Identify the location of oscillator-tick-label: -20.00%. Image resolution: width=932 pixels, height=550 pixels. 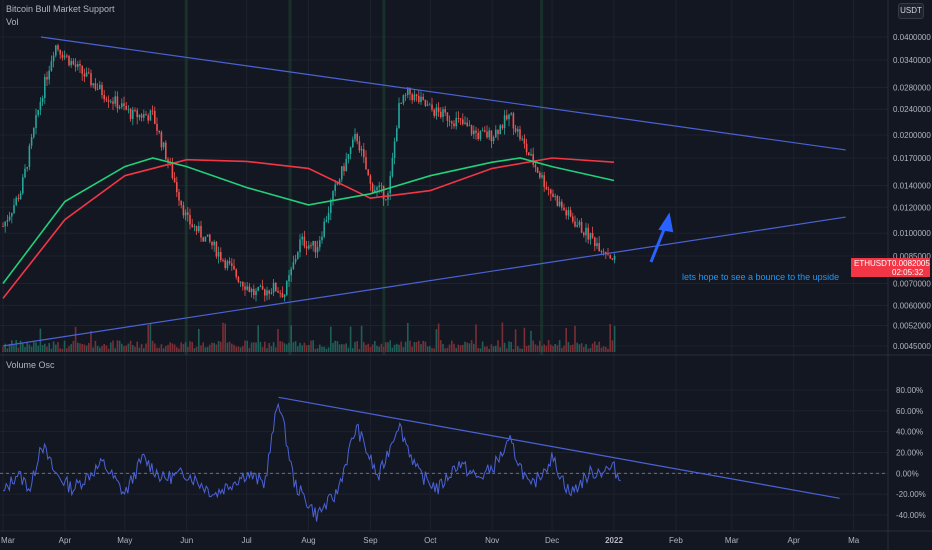
(911, 494).